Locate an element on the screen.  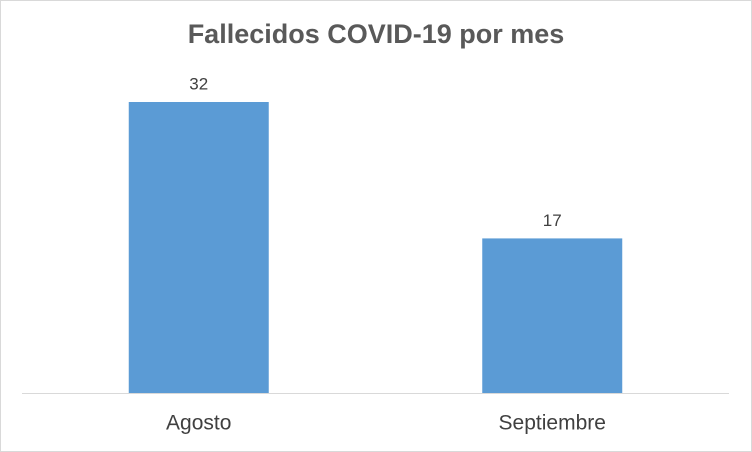
x-tick-label: Agosto is located at coordinates (198, 423).